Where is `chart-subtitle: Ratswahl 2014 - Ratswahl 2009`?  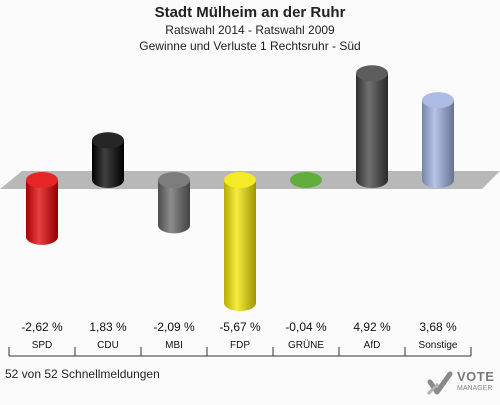 chart-subtitle: Ratswahl 2014 - Ratswahl 2009 is located at coordinates (250, 30).